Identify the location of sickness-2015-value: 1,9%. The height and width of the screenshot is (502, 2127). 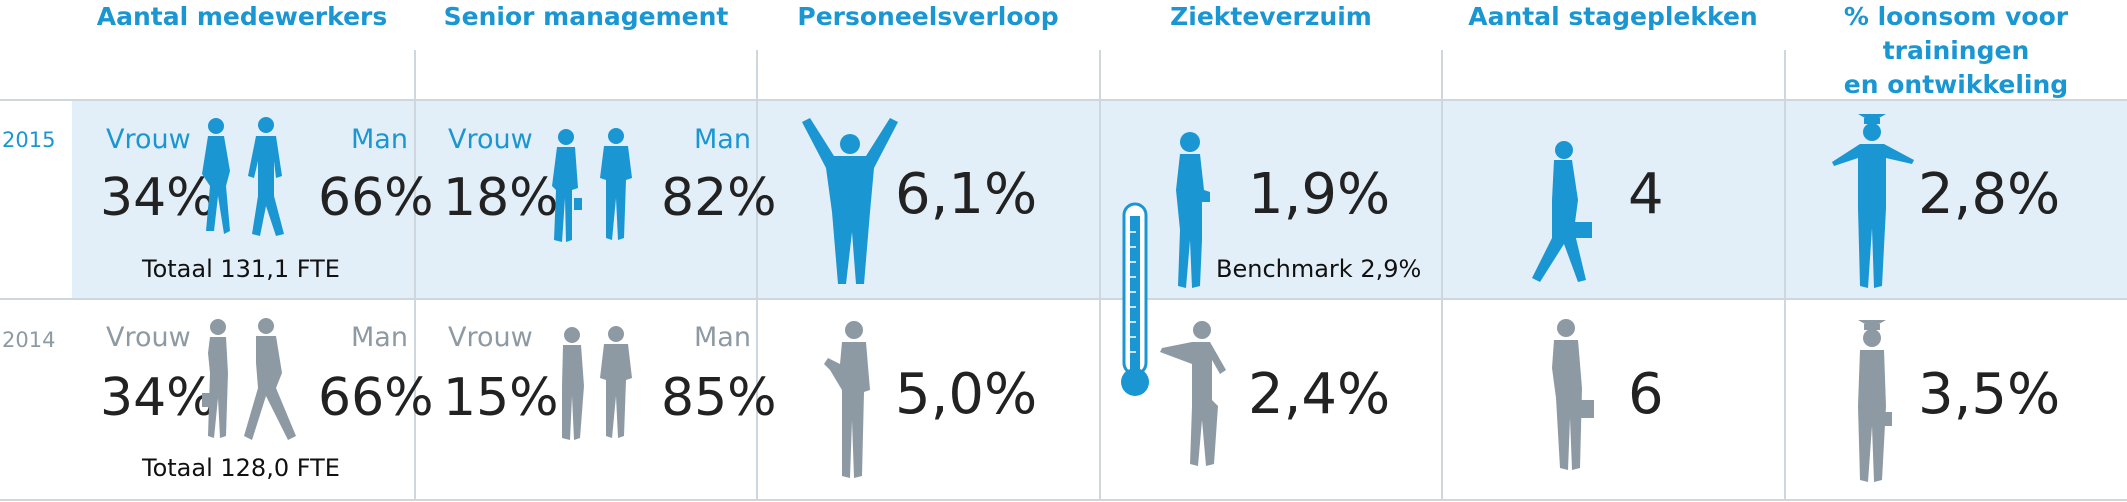
(1319, 194).